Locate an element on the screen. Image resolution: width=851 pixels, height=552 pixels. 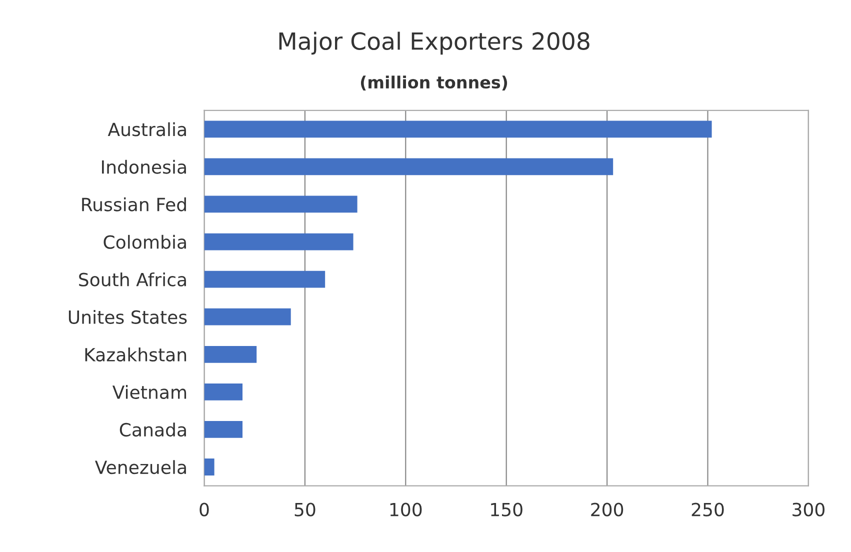
y-tick-label: Canada is located at coordinates (153, 429).